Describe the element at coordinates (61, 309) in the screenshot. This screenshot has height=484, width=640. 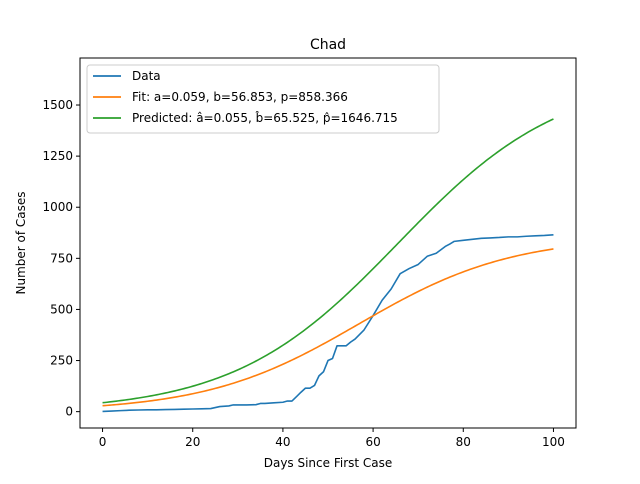
I see `y-tick-label: 500` at that location.